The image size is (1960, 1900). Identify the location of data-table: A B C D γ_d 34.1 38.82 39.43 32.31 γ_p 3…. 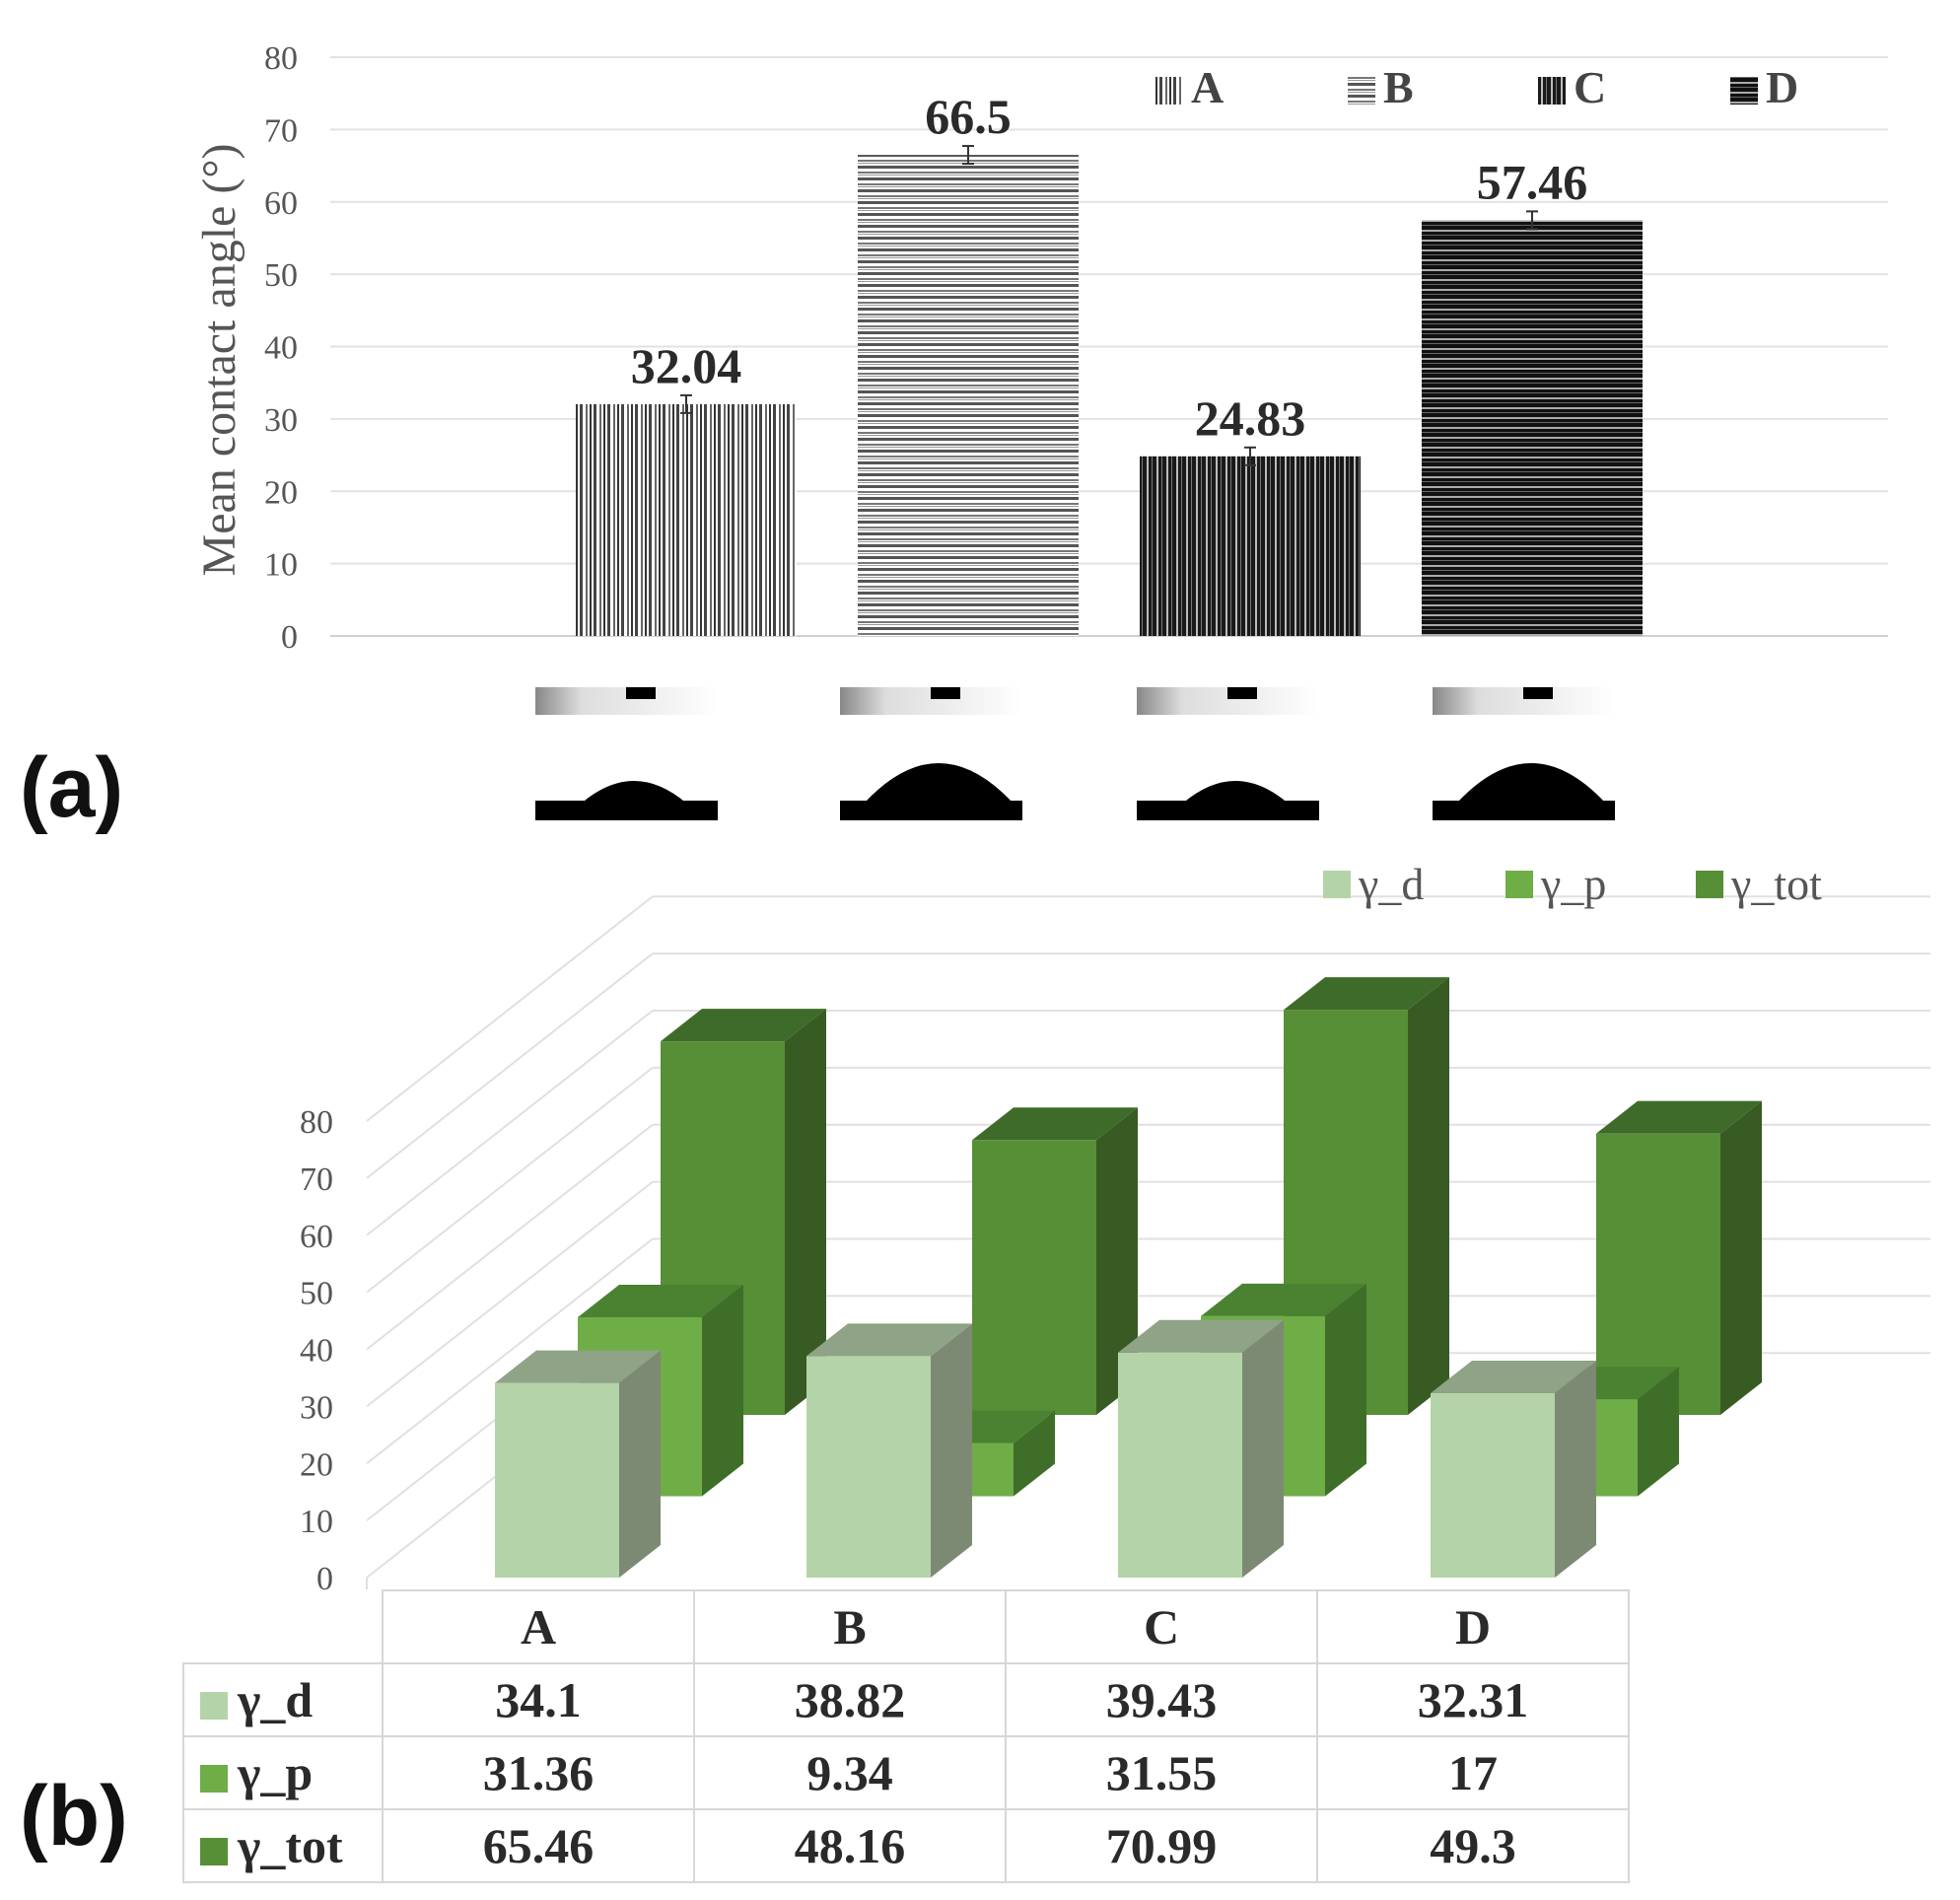
(906, 1736).